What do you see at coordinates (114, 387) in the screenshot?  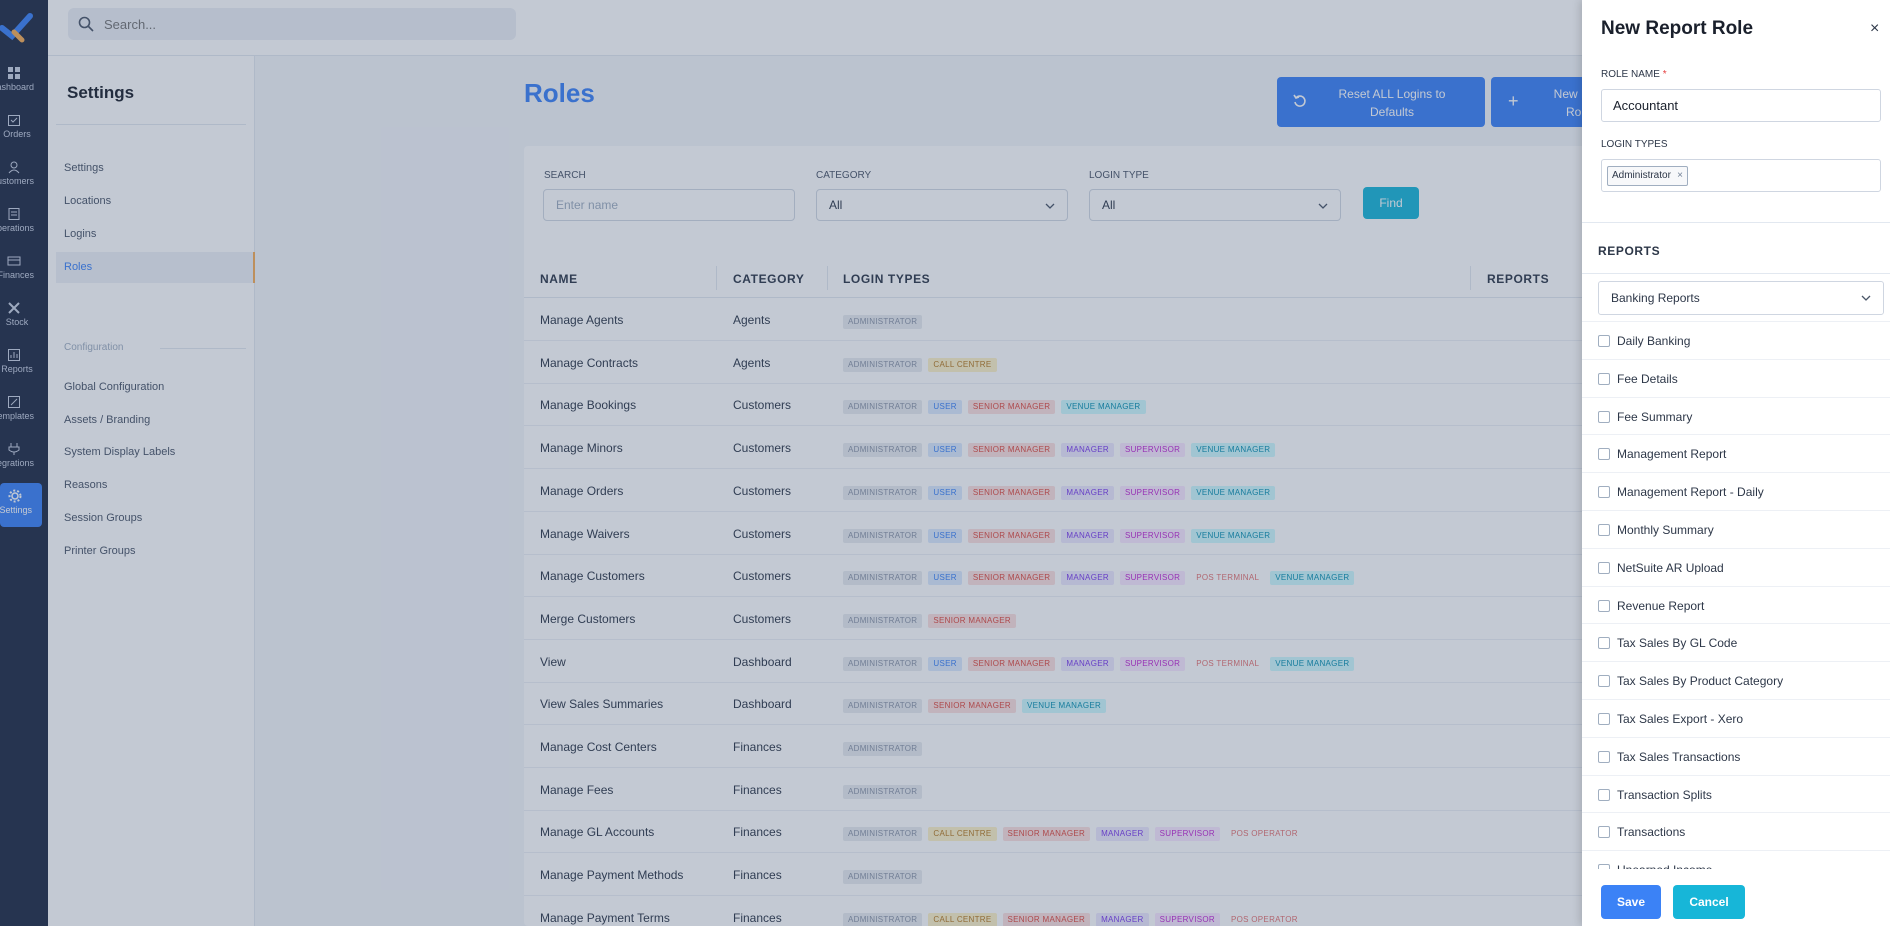 I see `nav-item-global-configuration: Global Configuration` at bounding box center [114, 387].